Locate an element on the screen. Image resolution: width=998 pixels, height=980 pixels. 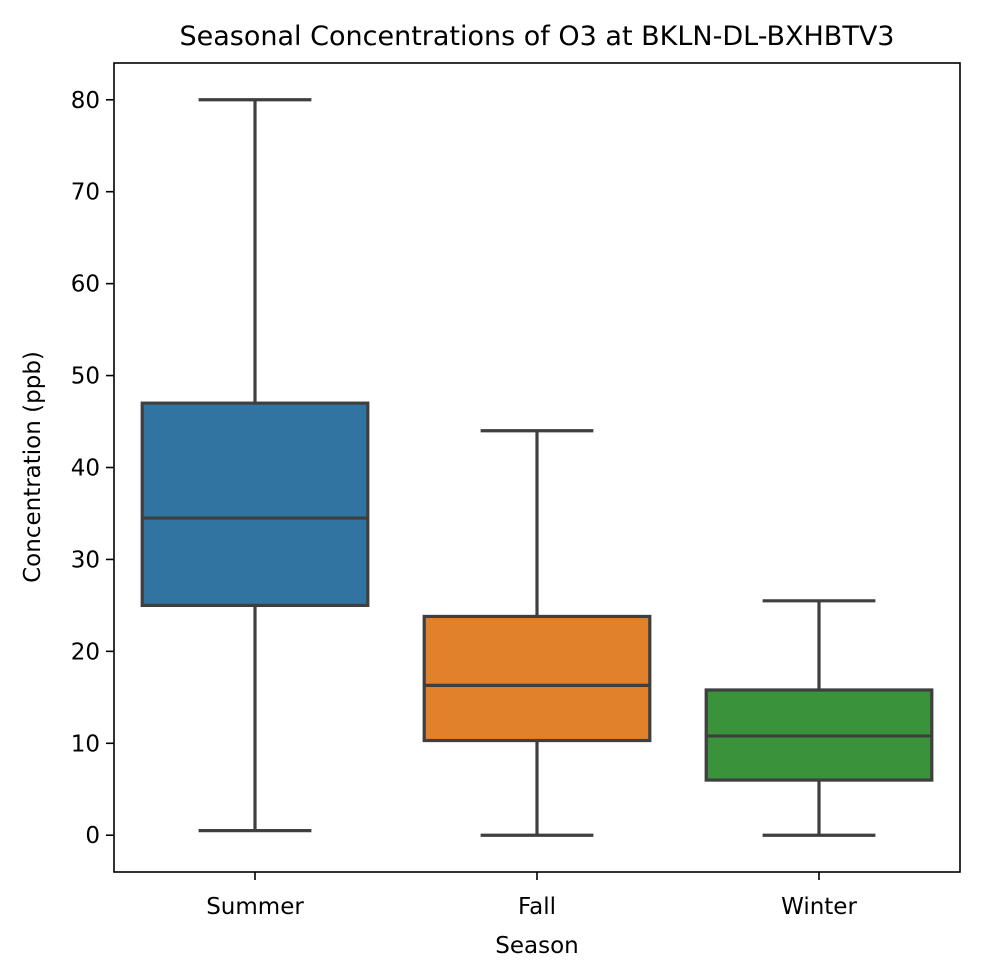
box-group-fall is located at coordinates (537, 633).